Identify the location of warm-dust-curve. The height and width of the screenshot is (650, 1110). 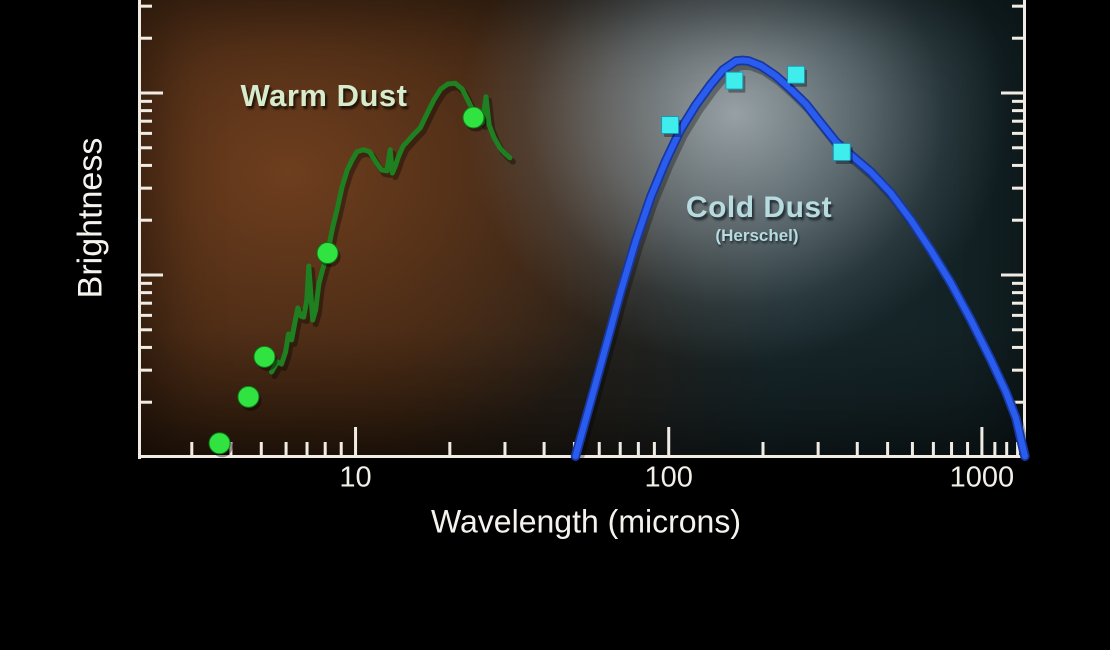
(391, 227).